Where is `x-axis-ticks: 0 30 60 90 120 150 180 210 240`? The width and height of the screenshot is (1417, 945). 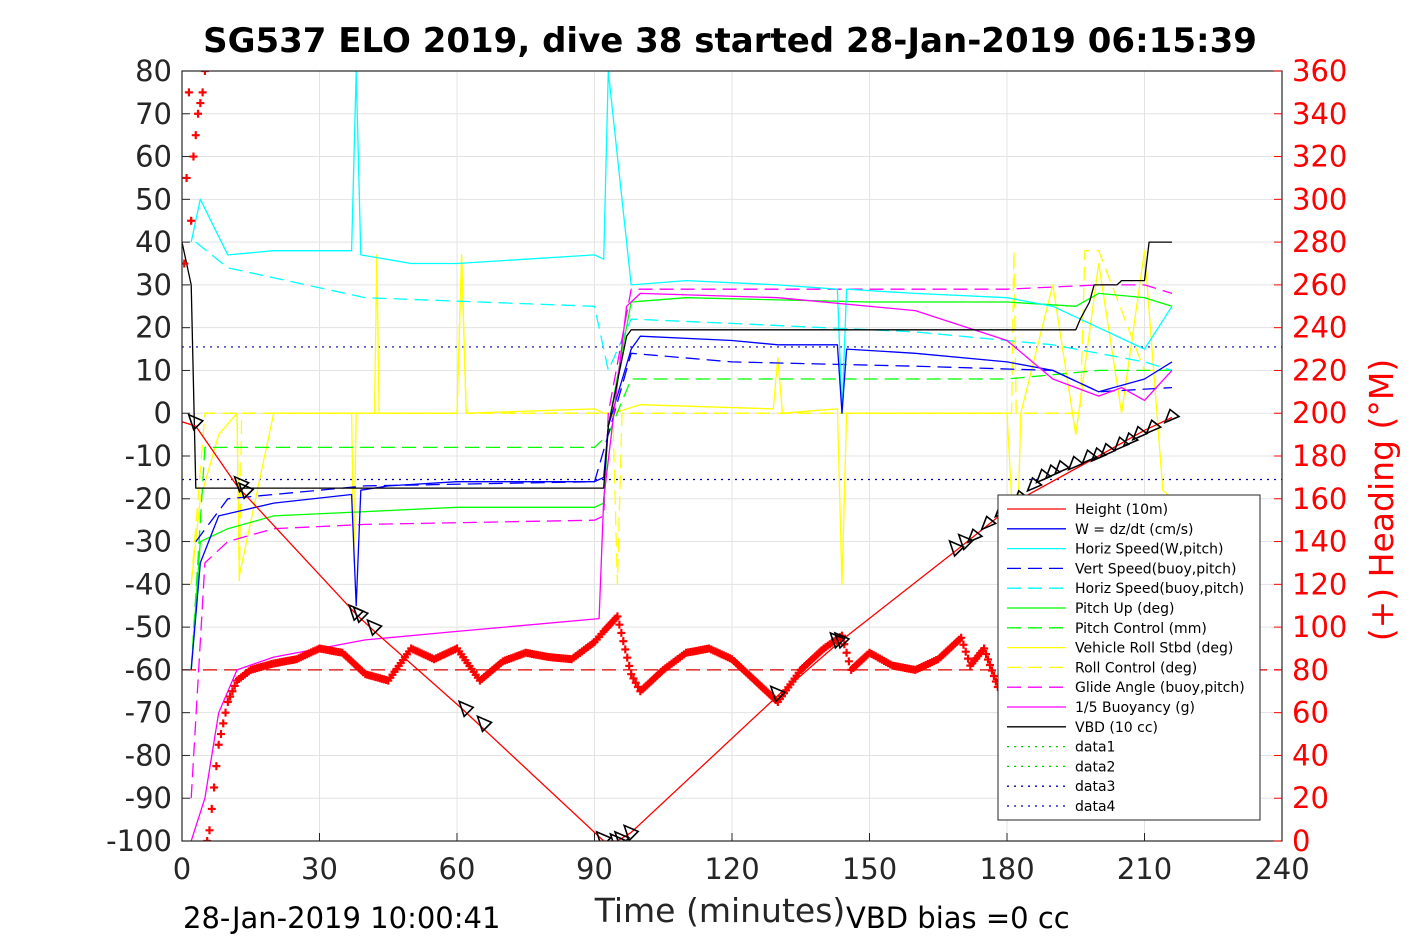 x-axis-ticks: 0 30 60 90 120 150 180 210 240 is located at coordinates (741, 859).